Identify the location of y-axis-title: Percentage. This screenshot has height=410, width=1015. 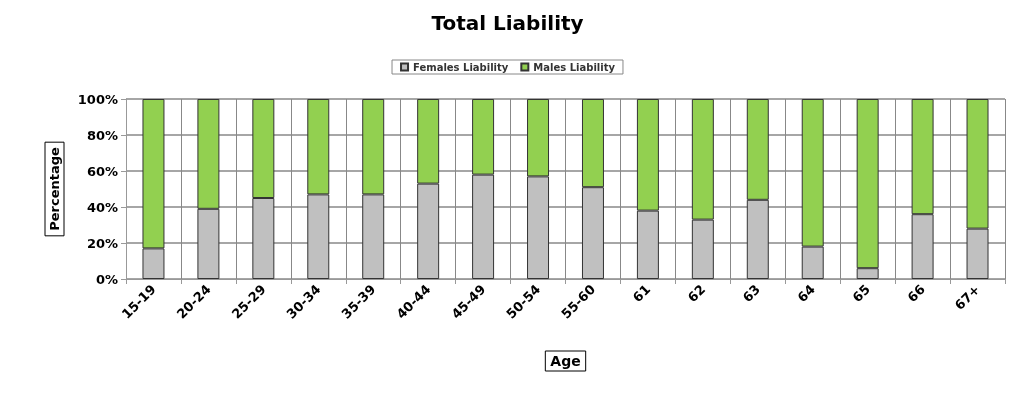
(54, 189).